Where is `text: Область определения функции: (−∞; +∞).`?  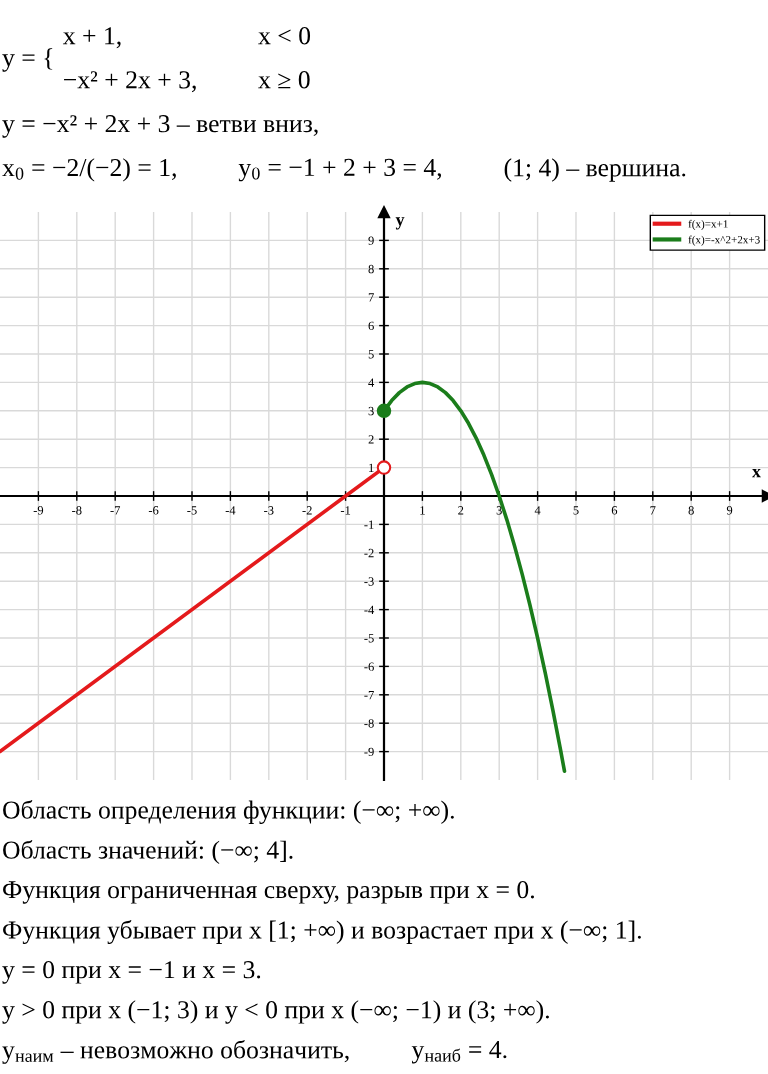 text: Область определения функции: (−∞; +∞). is located at coordinates (228, 812).